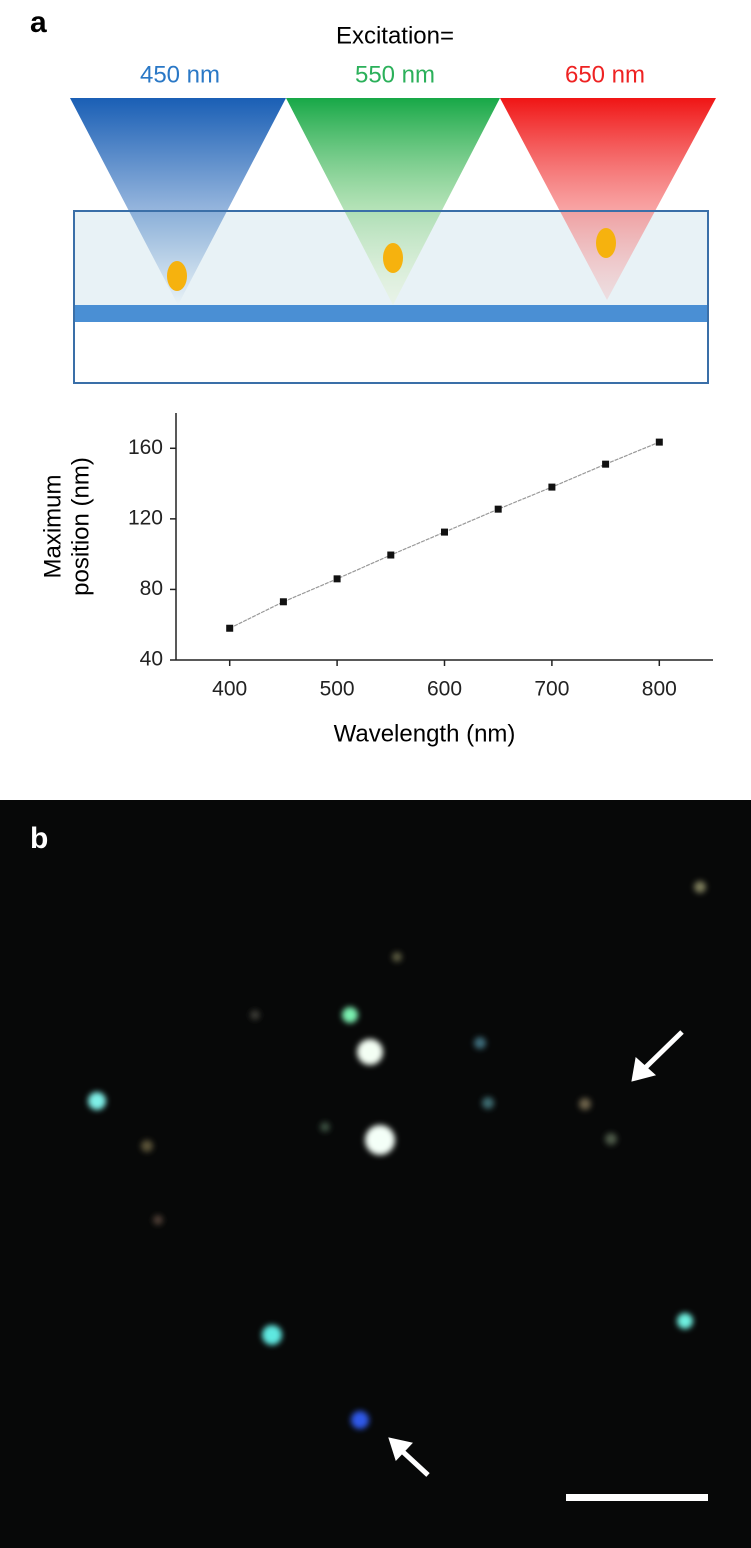 The width and height of the screenshot is (751, 1548). I want to click on y-axis-title: position (nm), so click(80, 526).